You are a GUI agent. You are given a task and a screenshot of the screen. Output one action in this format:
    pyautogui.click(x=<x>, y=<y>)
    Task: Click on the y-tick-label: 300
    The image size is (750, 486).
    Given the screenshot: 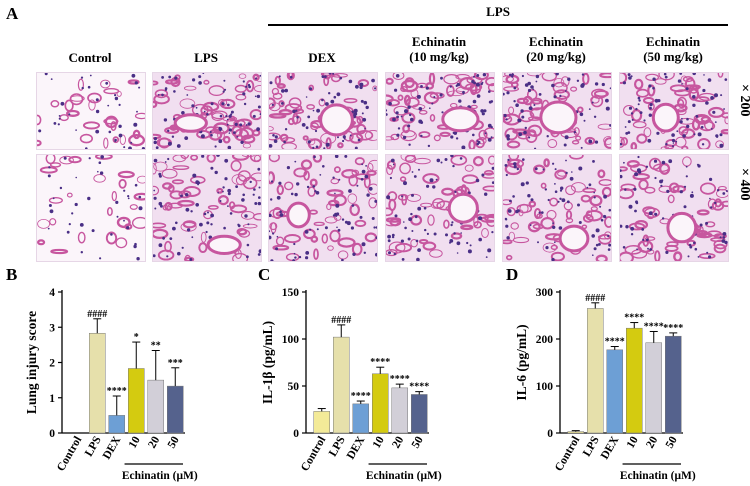 What is the action you would take?
    pyautogui.click(x=545, y=293)
    